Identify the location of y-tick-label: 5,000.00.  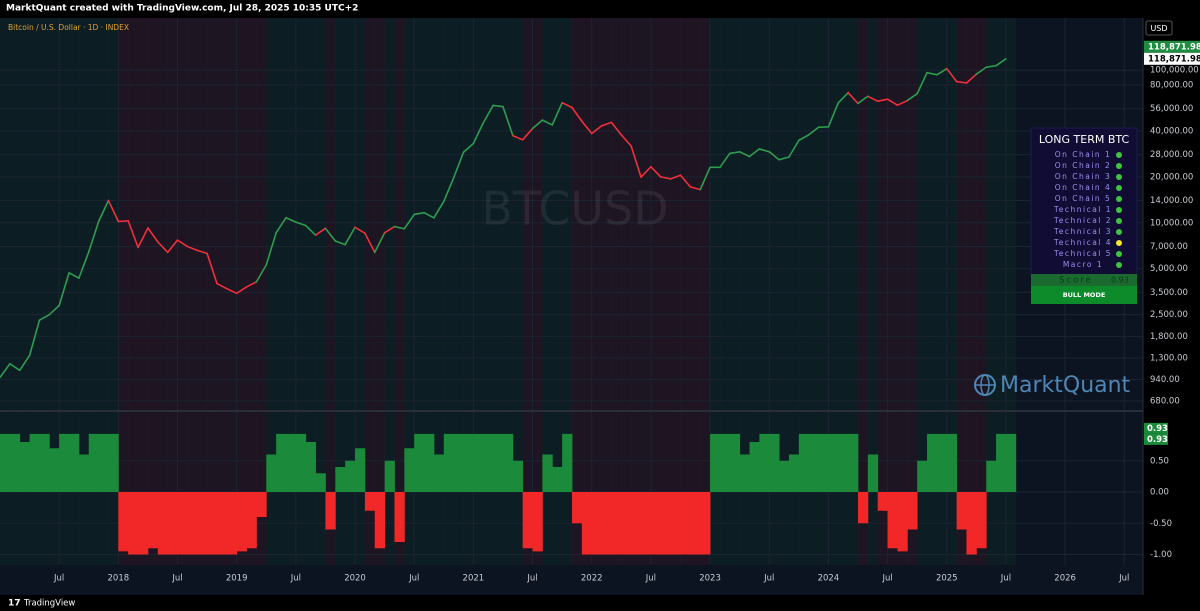
(1169, 269).